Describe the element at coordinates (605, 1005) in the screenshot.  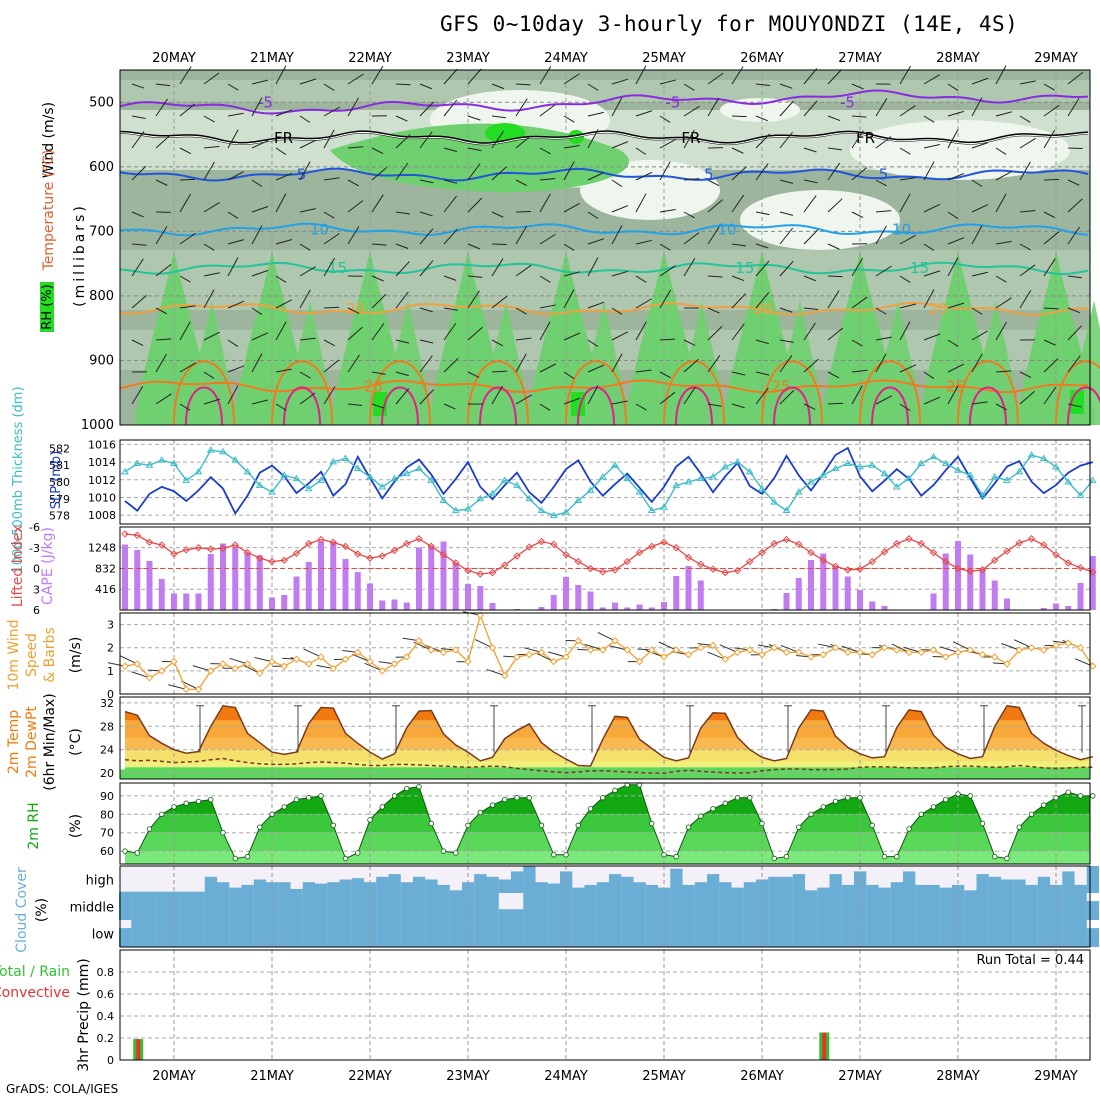
I see `precip-frame` at that location.